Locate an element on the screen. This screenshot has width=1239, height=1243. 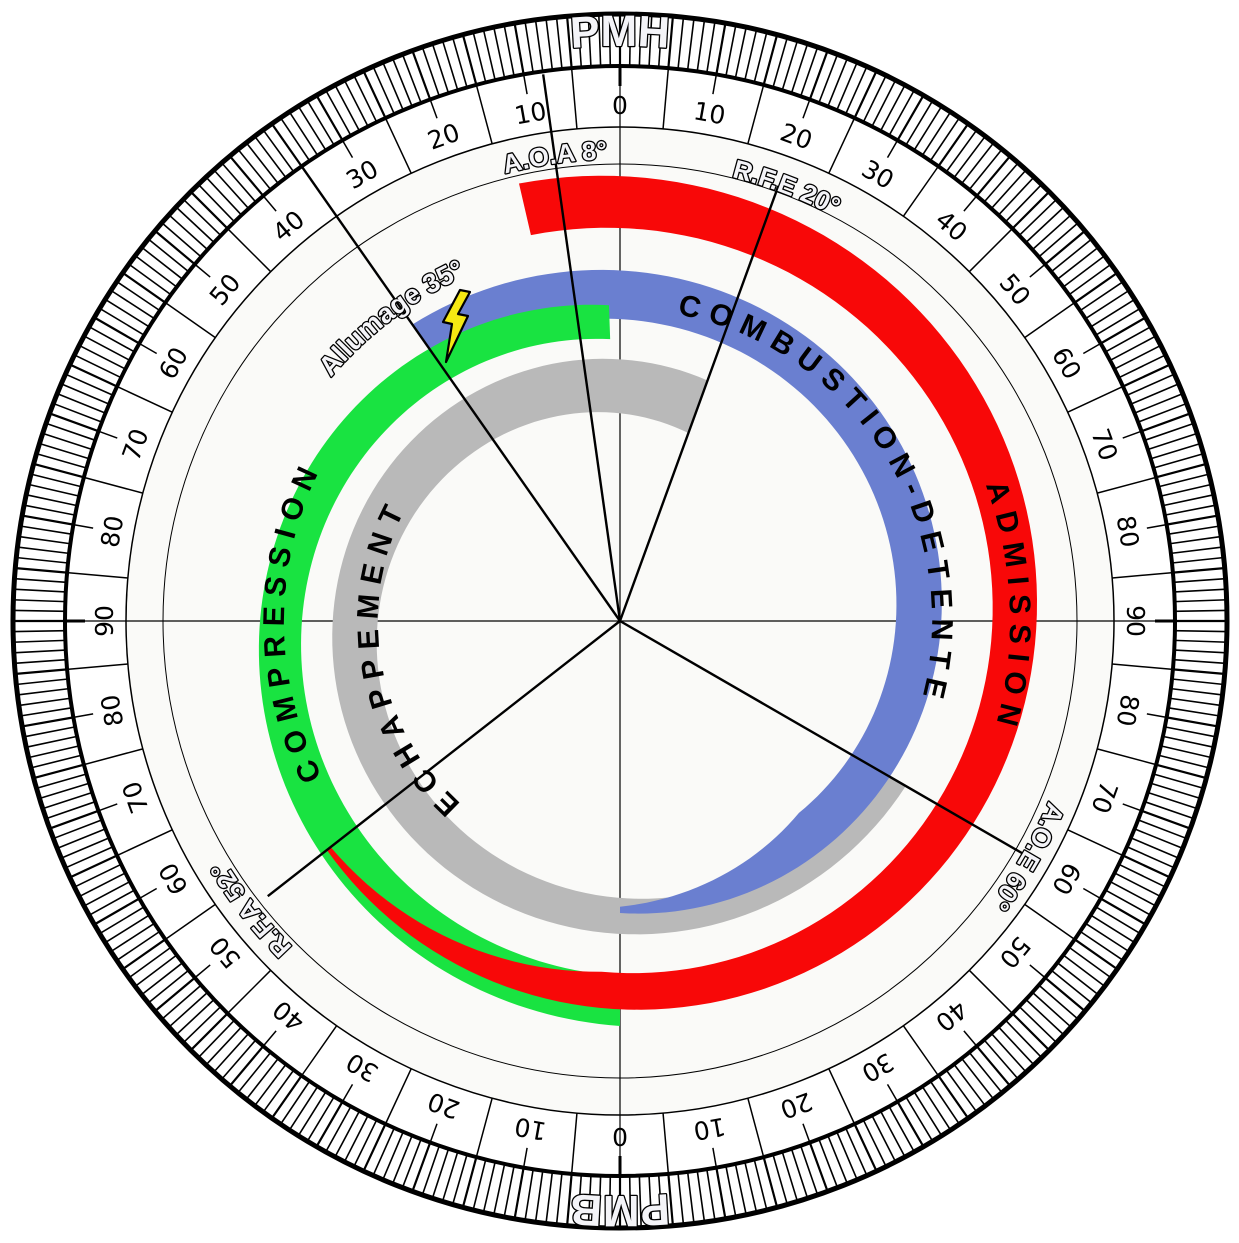
scale-number: 90 is located at coordinates (1135, 621).